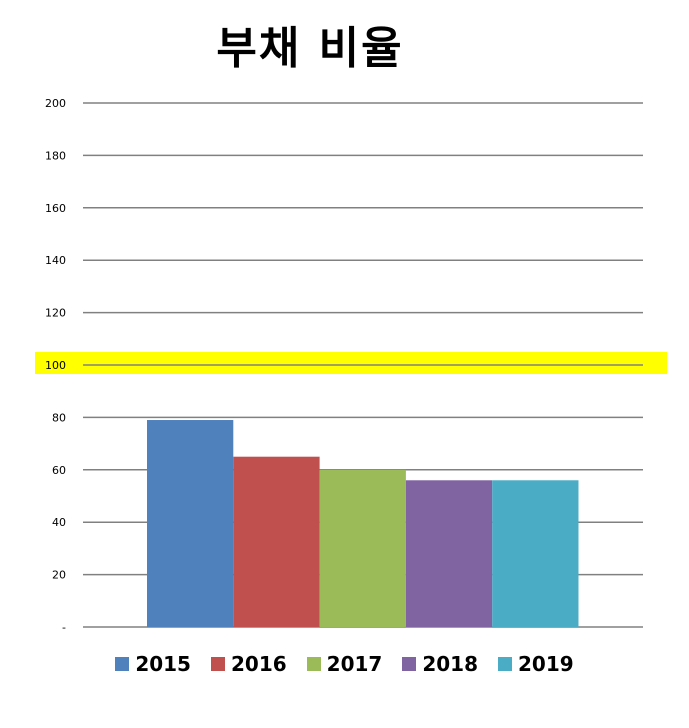 The image size is (689, 728). I want to click on y-tick-label: 60, so click(59, 470).